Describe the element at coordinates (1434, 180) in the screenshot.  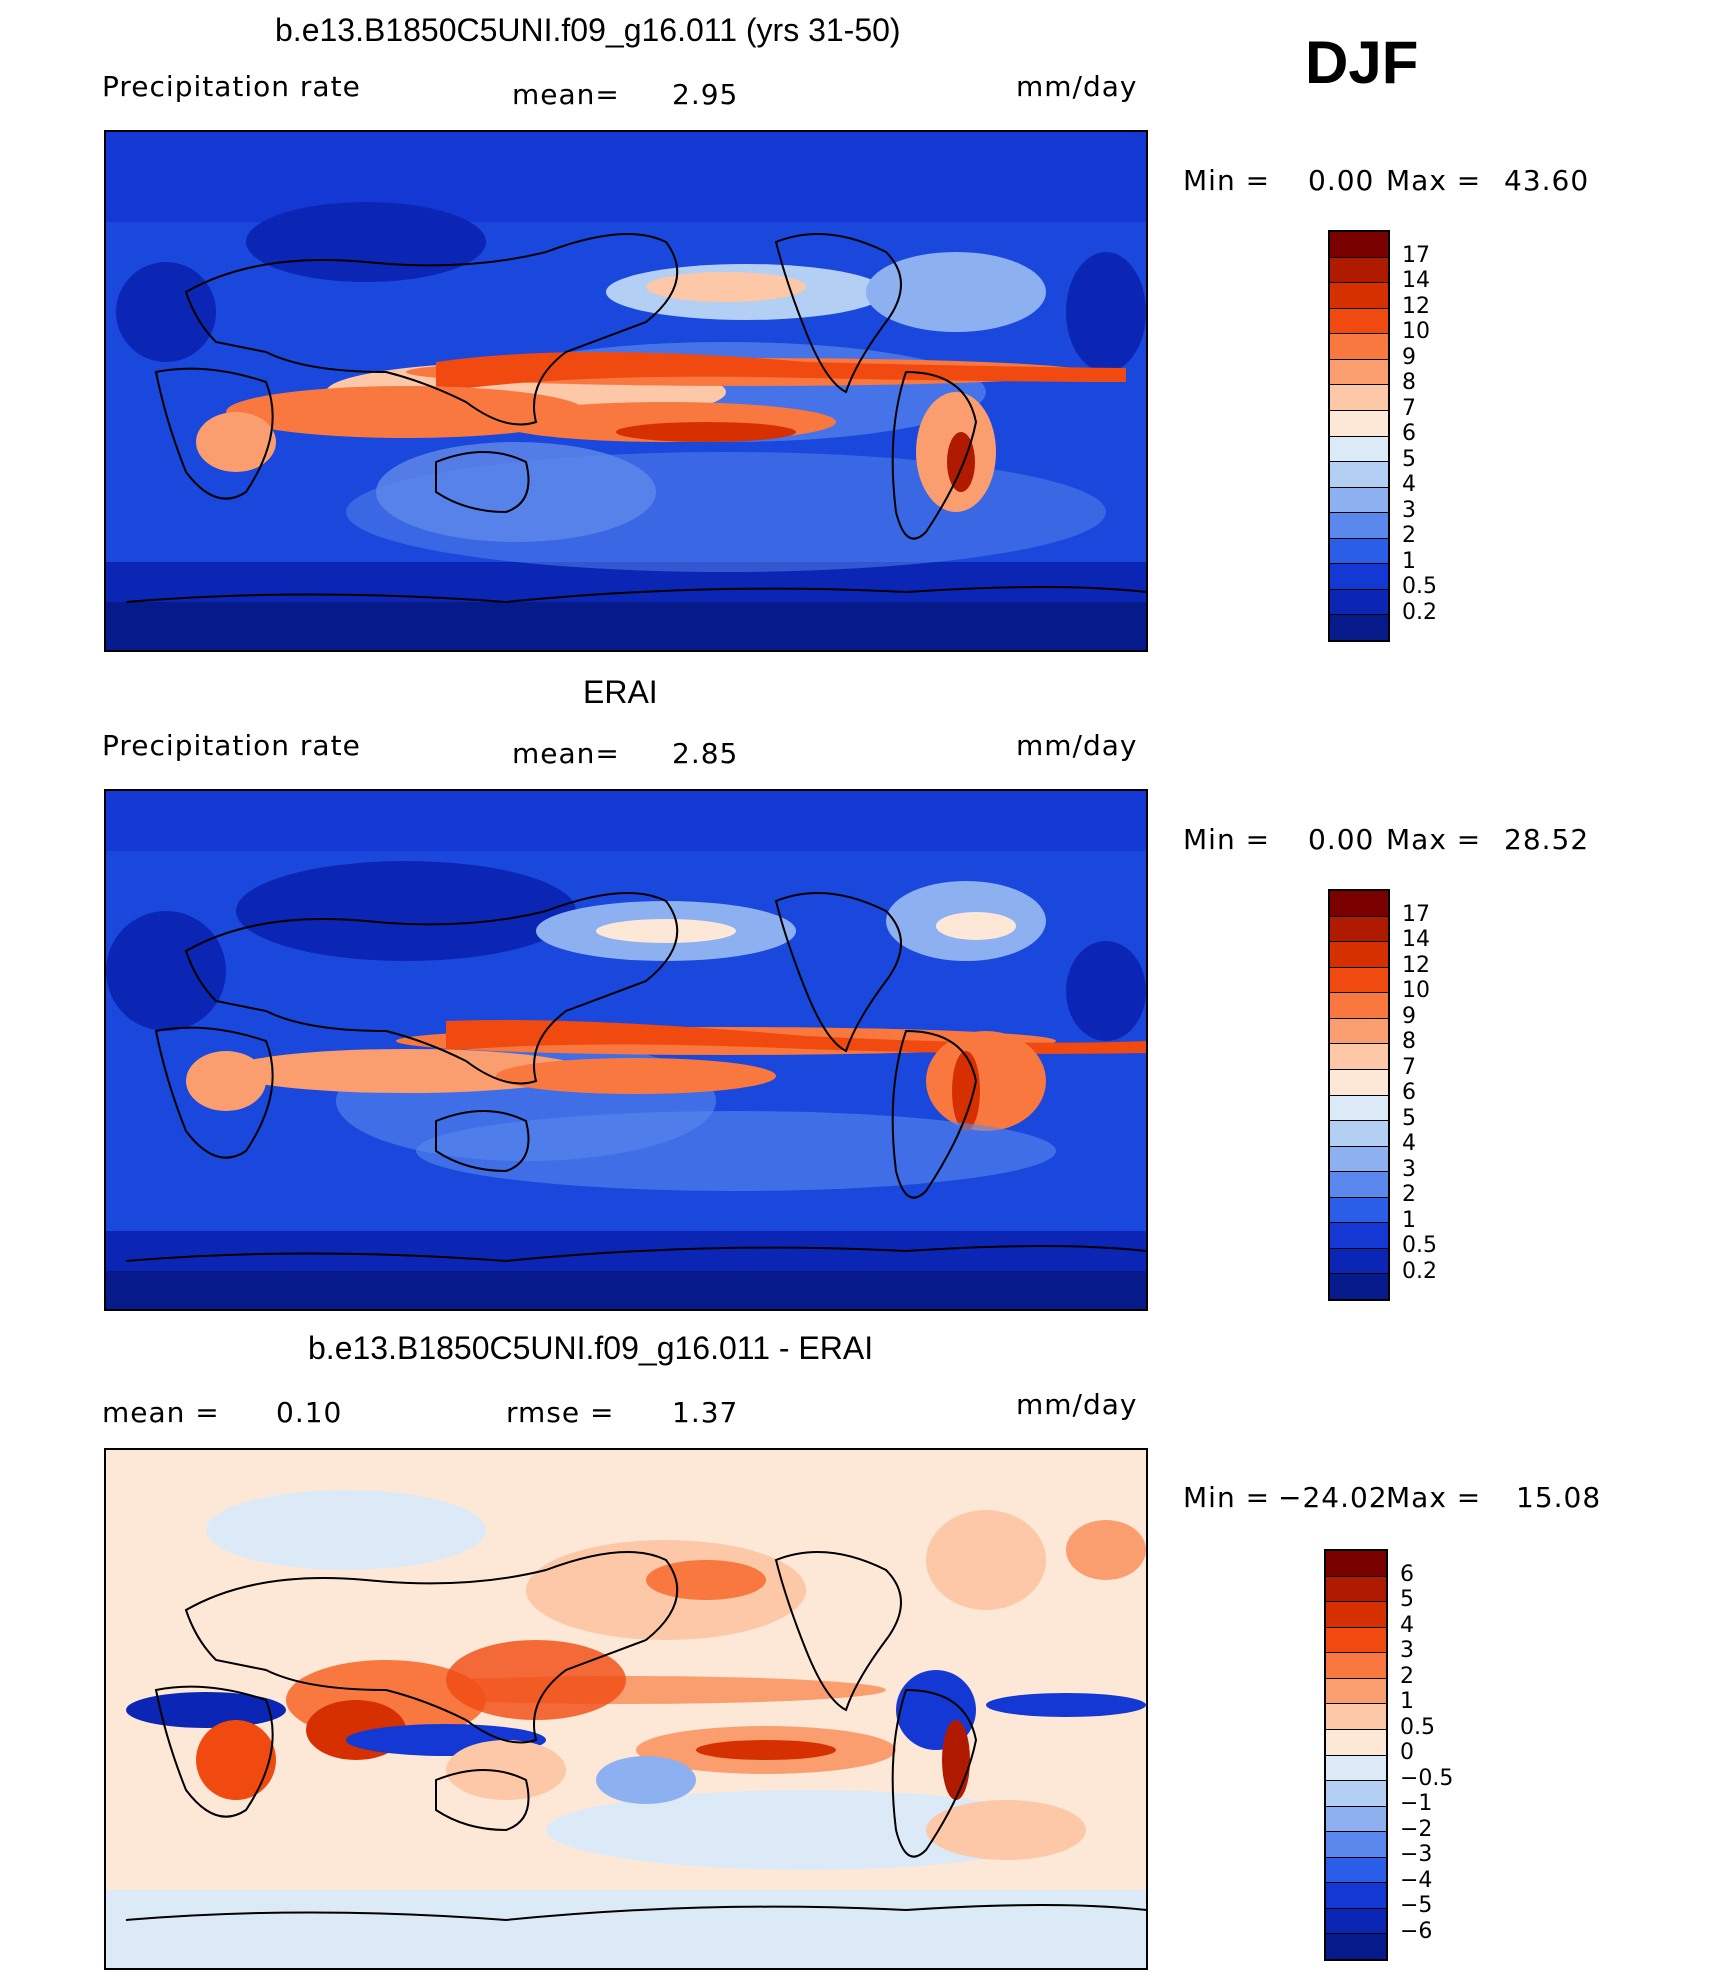
I see `panel1-max-label: Max =` at that location.